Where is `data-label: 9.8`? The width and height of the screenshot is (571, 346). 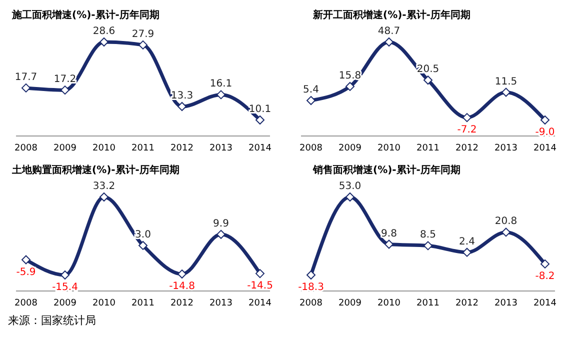
data-label: 9.8 is located at coordinates (389, 234).